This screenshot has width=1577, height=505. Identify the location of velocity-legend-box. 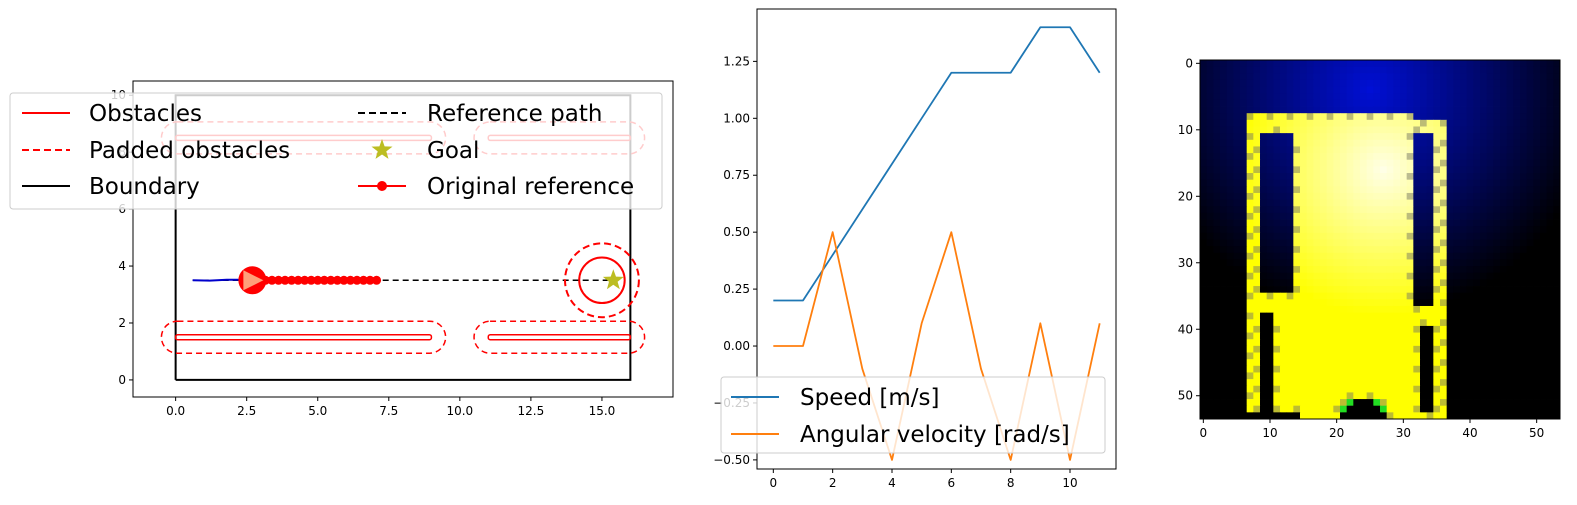
(913, 415).